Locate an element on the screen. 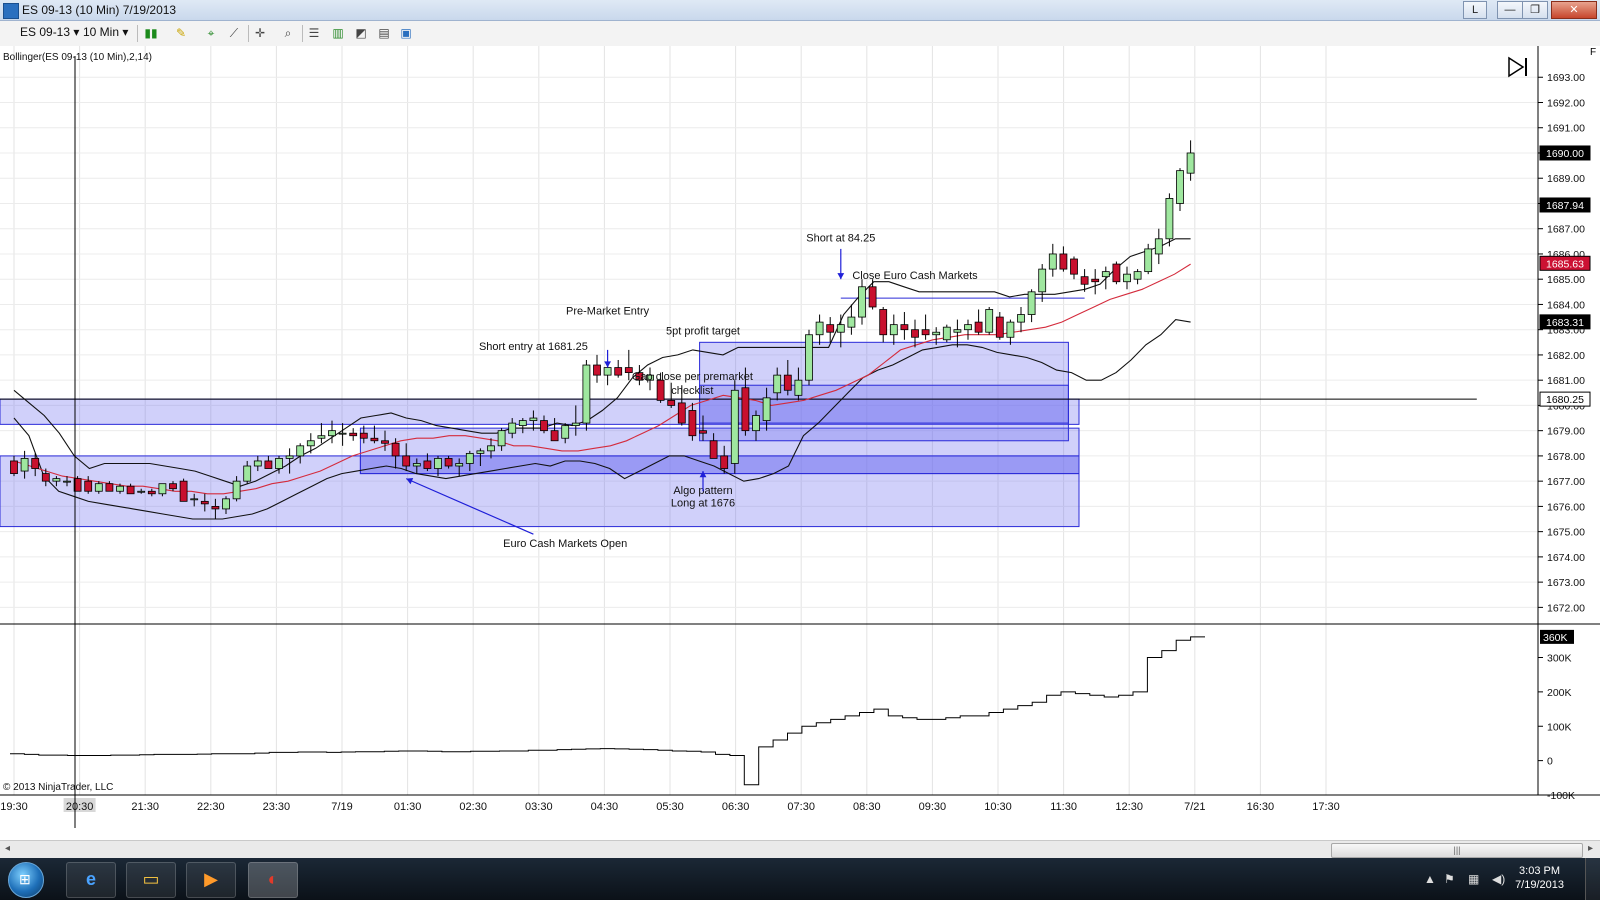  minimize-button: — is located at coordinates (1510, 10).